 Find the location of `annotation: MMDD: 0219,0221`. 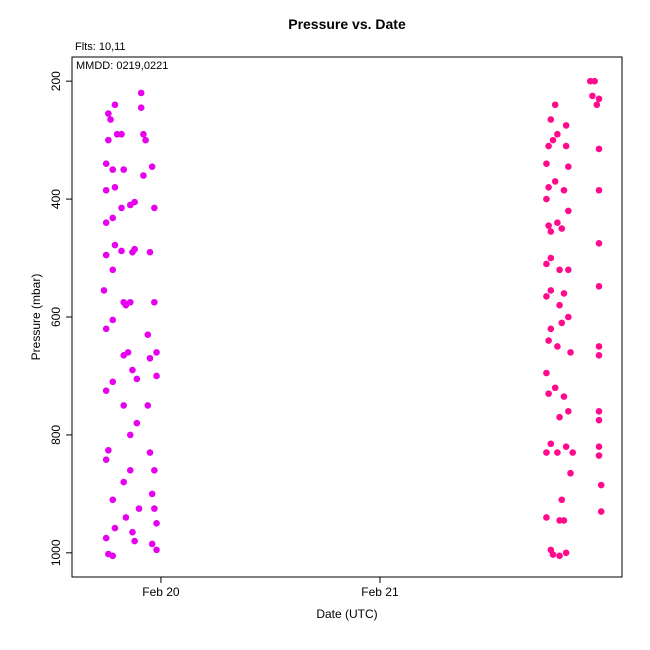

annotation: MMDD: 0219,0221 is located at coordinates (122, 66).